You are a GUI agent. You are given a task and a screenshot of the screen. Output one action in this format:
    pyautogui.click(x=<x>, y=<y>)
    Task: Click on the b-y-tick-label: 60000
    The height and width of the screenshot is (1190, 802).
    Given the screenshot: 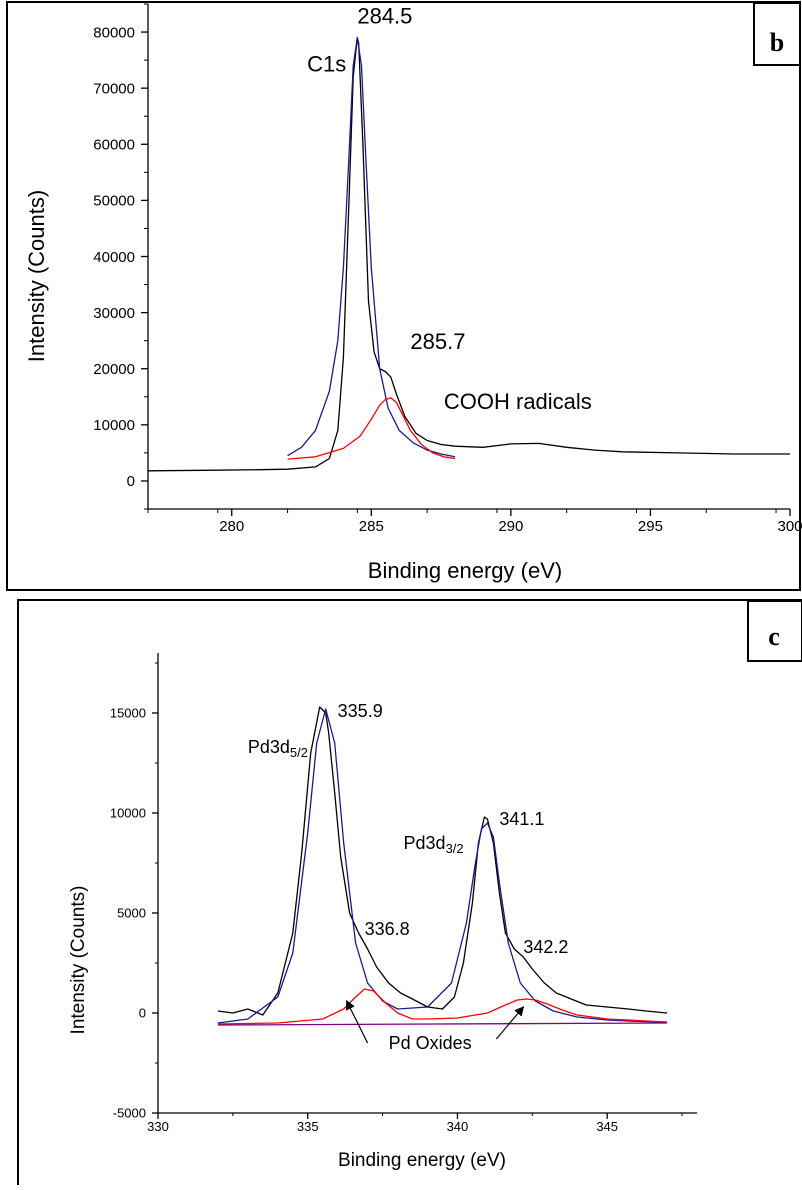 What is the action you would take?
    pyautogui.click(x=114, y=145)
    